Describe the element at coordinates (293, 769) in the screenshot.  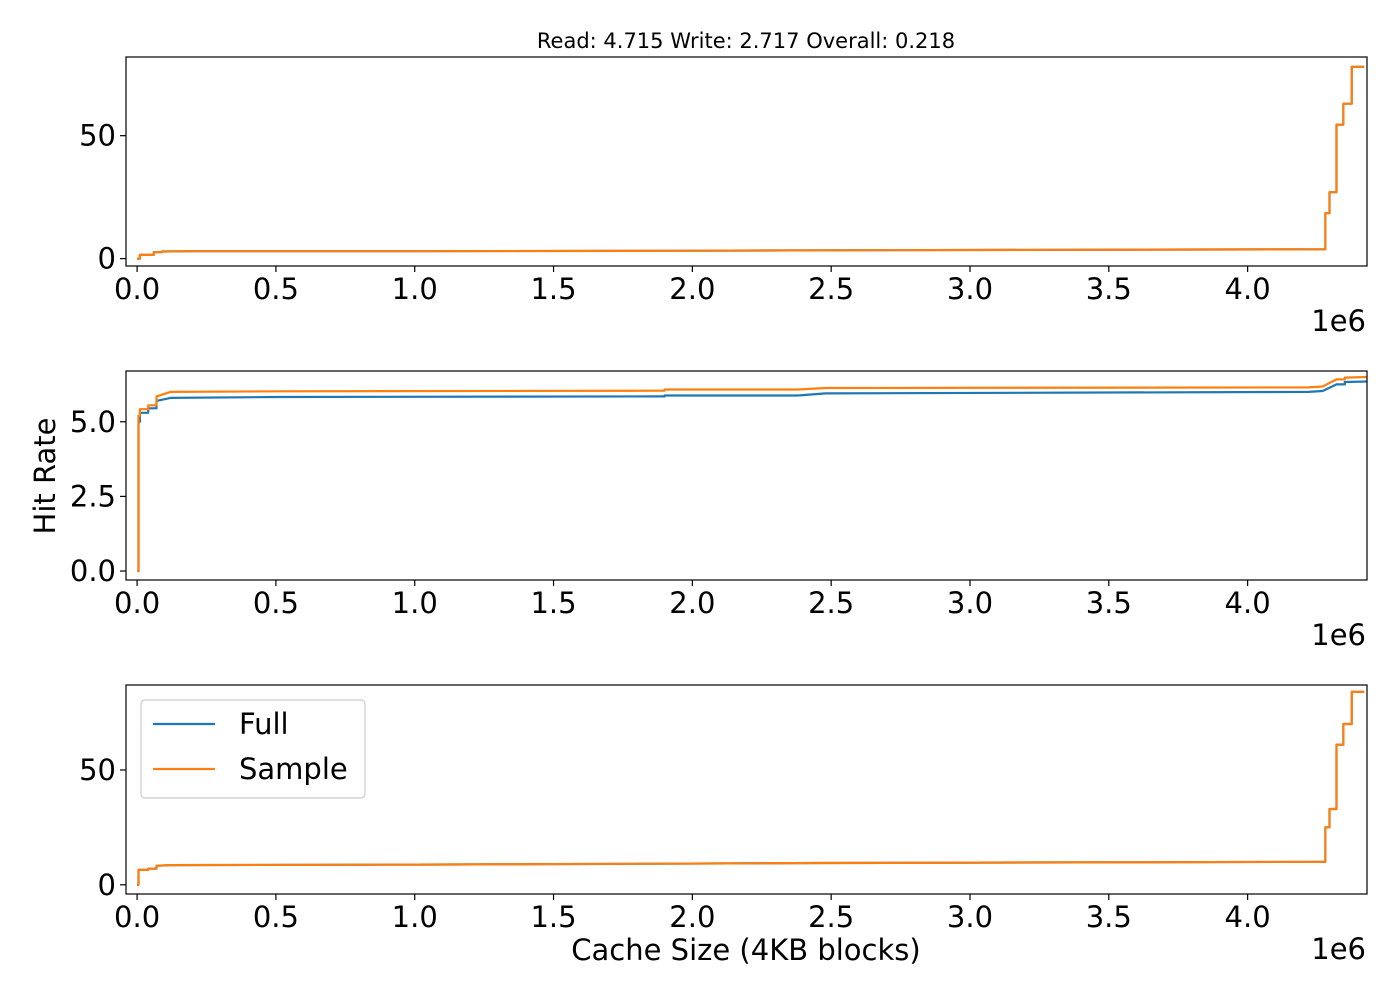
I see `legend-label-sample: Sample` at that location.